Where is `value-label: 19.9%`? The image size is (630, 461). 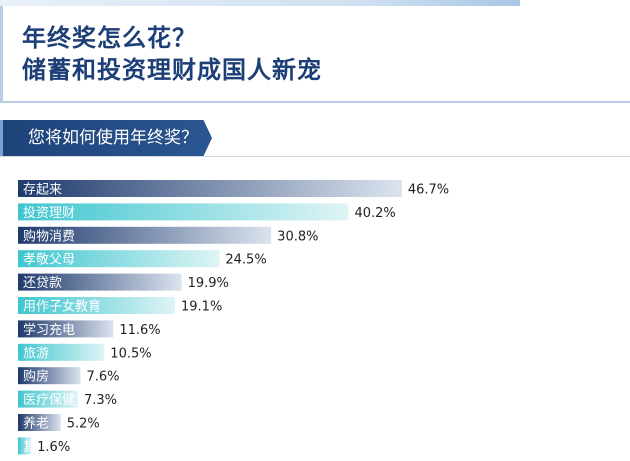 value-label: 19.9% is located at coordinates (208, 283).